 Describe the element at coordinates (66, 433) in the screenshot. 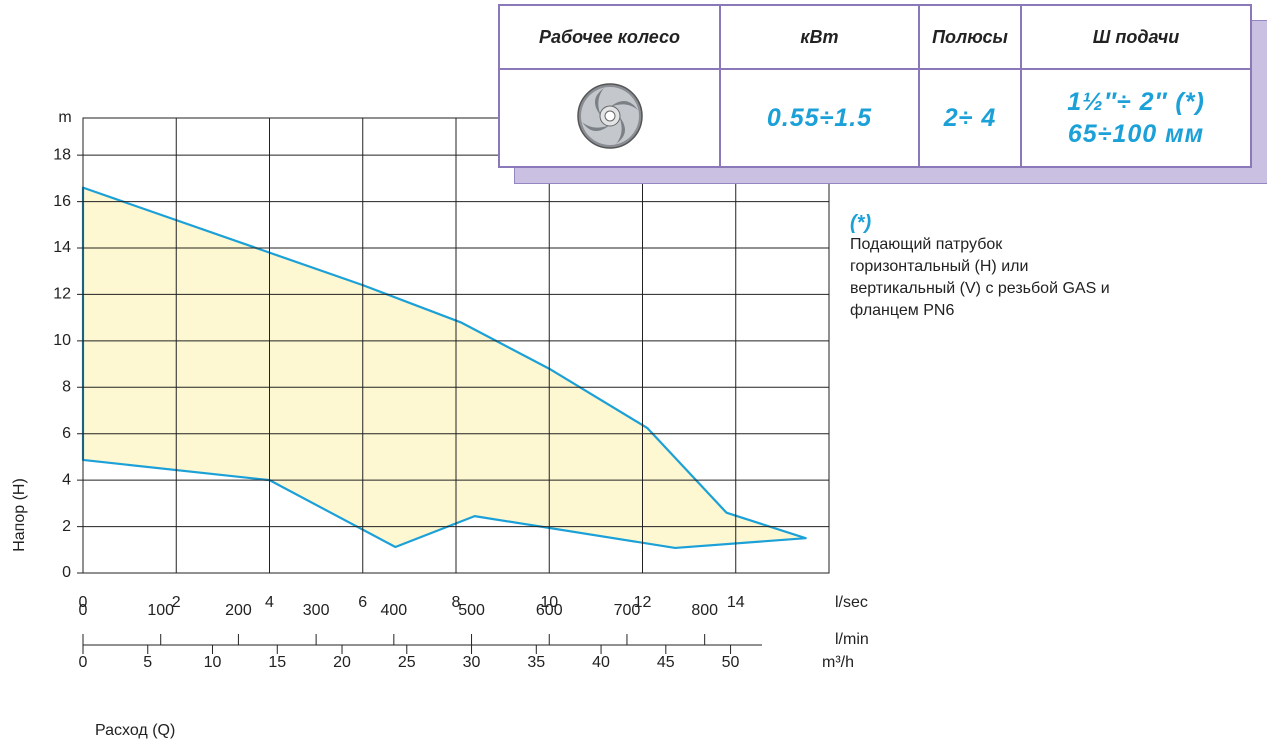

I see `y-tick-label: 6` at that location.